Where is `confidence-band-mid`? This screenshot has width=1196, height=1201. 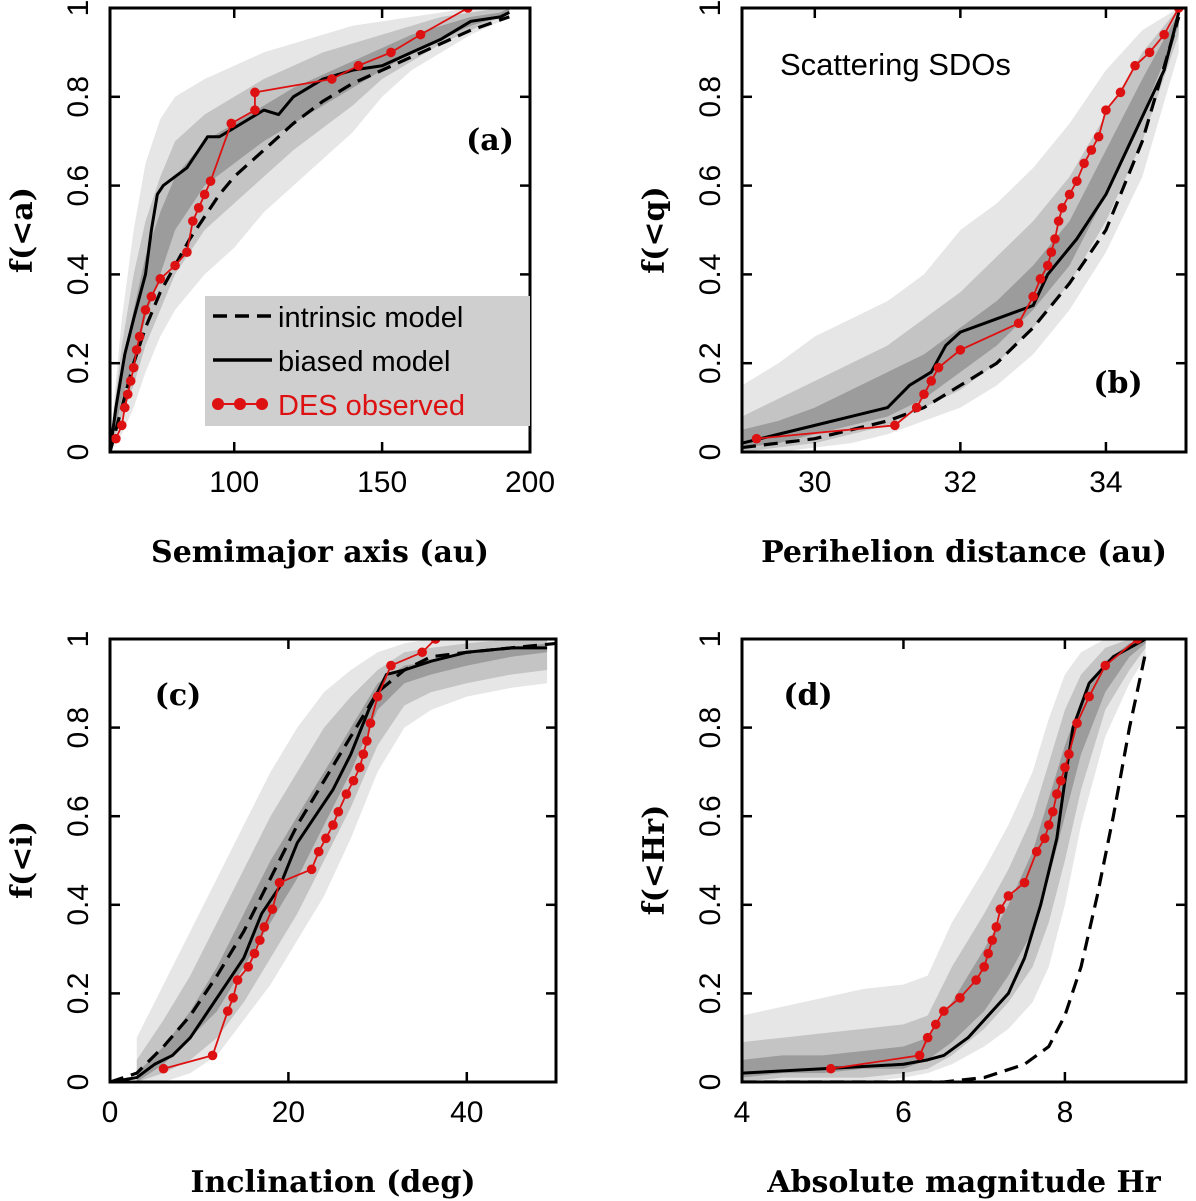 confidence-band-mid is located at coordinates (310, 230).